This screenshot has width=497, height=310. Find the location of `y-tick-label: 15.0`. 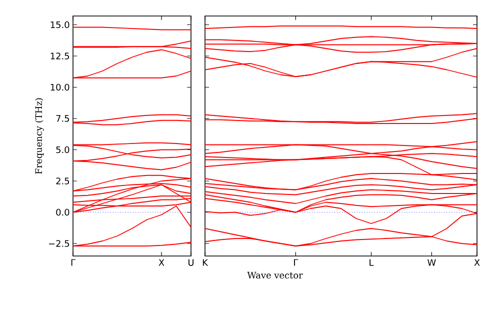

y-tick-label: 15.0 is located at coordinates (60, 24).